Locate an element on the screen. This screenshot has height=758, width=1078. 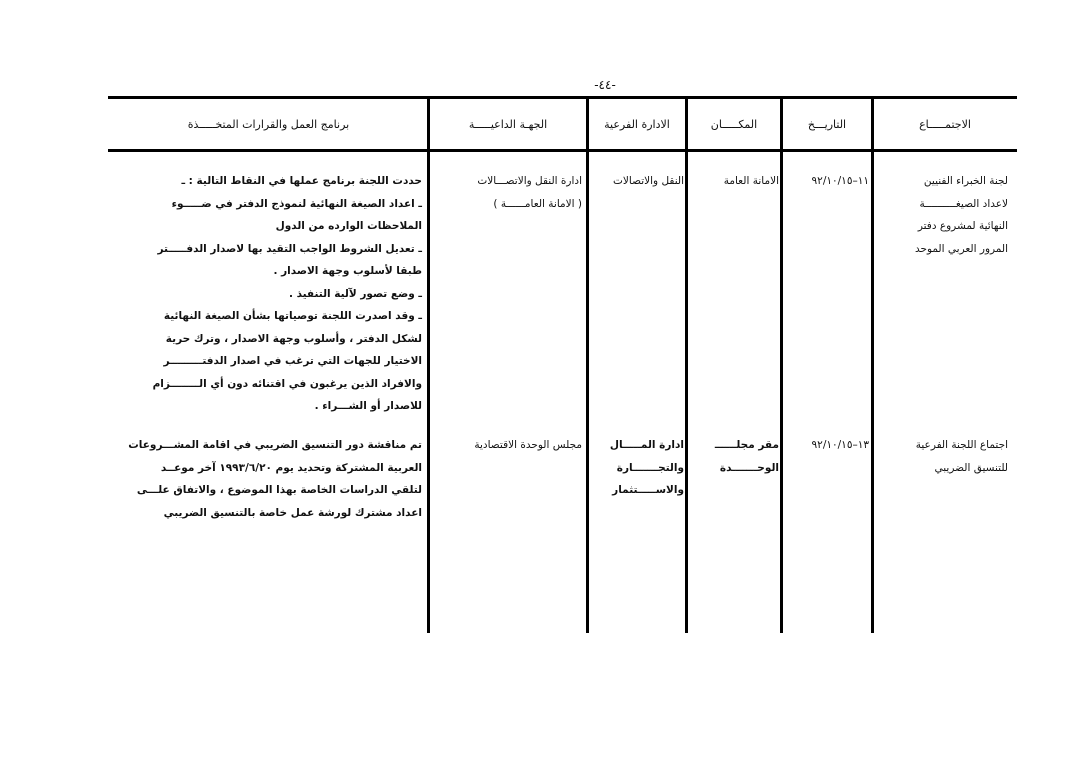
text-line: ١١–٩٢/١٠/١٥ is located at coordinates (840, 181).